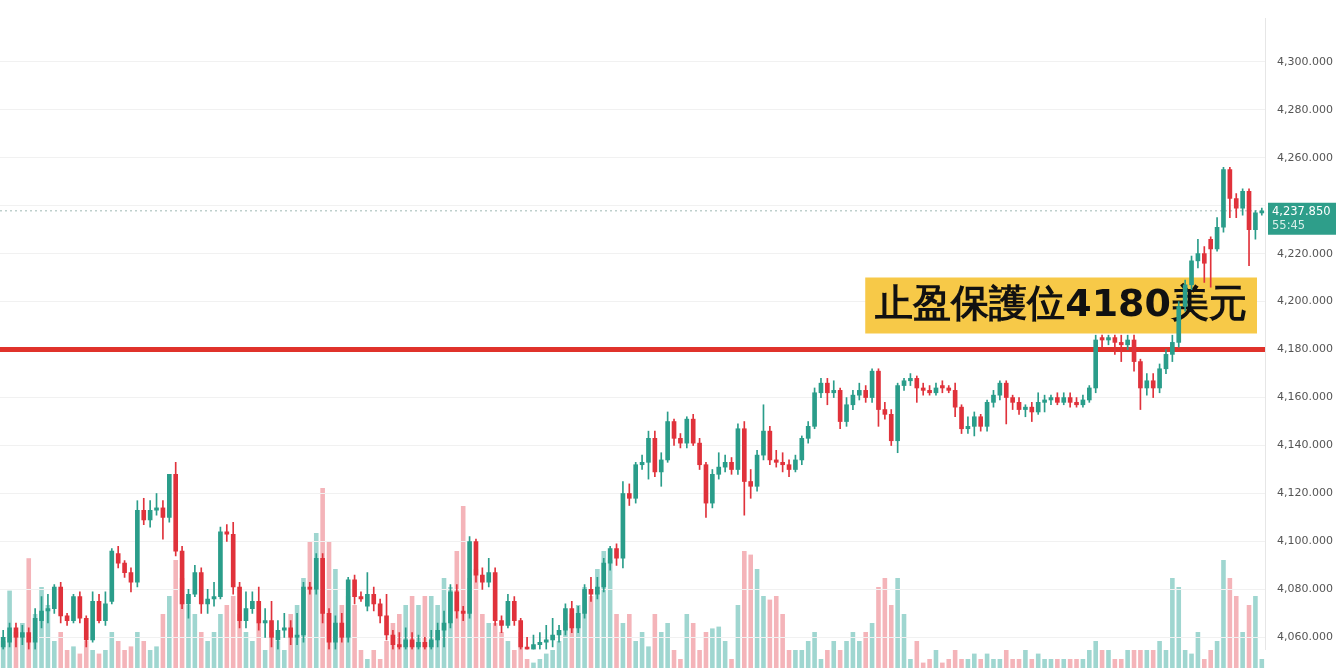 The width and height of the screenshot is (1344, 668). I want to click on y-tick-label: 4,100.000, so click(1305, 541).